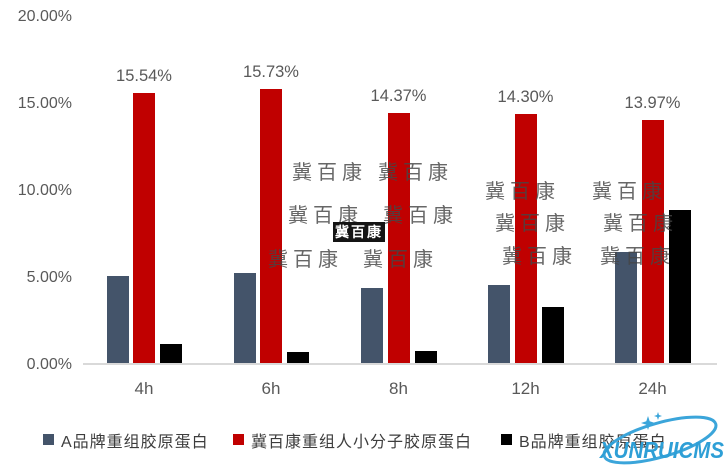  I want to click on y-axis-tick-label: 5.00%, so click(49, 277).